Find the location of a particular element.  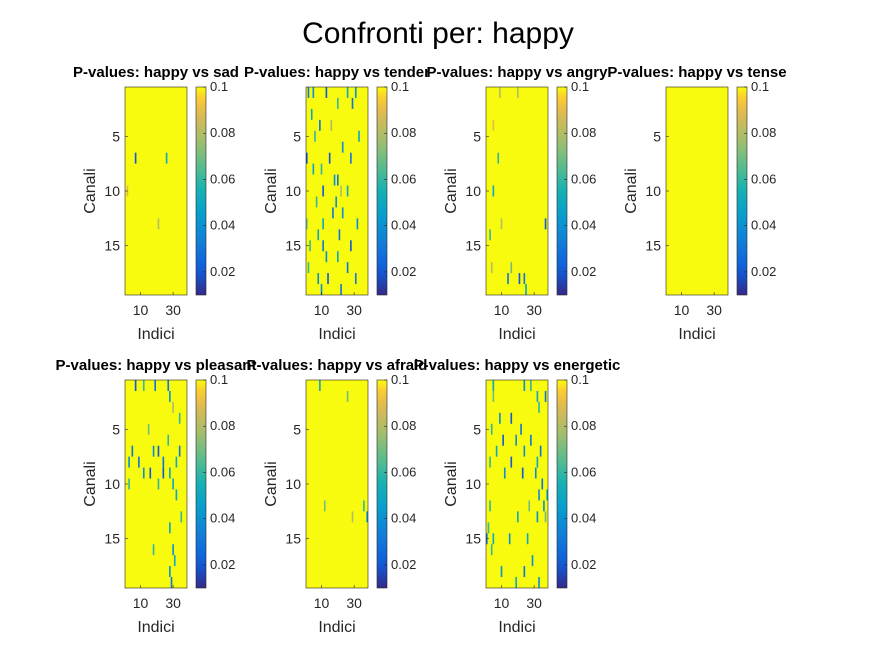

colorbar is located at coordinates (742, 191).